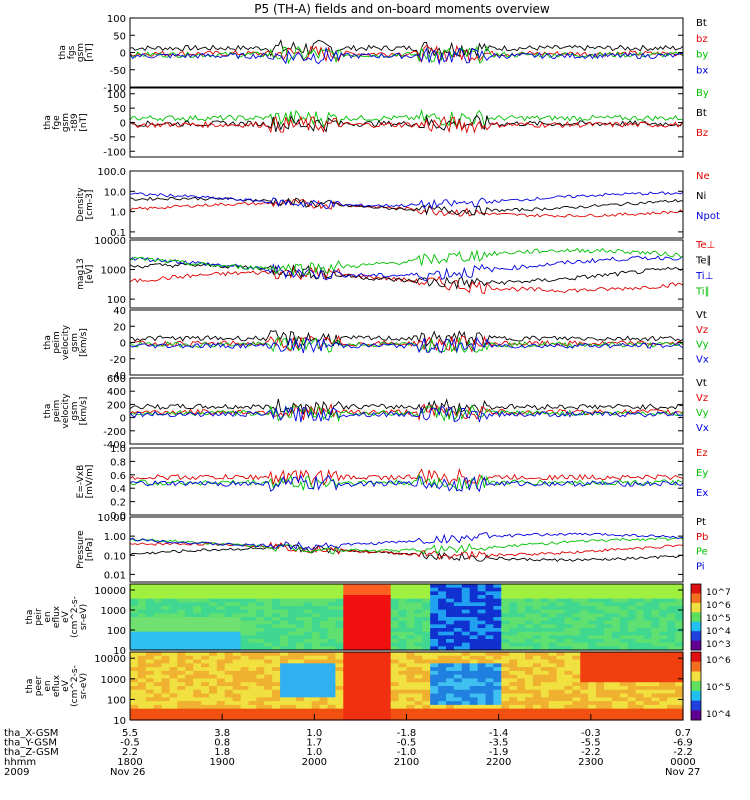  I want to click on y-tick-label: 0.10, so click(115, 556).